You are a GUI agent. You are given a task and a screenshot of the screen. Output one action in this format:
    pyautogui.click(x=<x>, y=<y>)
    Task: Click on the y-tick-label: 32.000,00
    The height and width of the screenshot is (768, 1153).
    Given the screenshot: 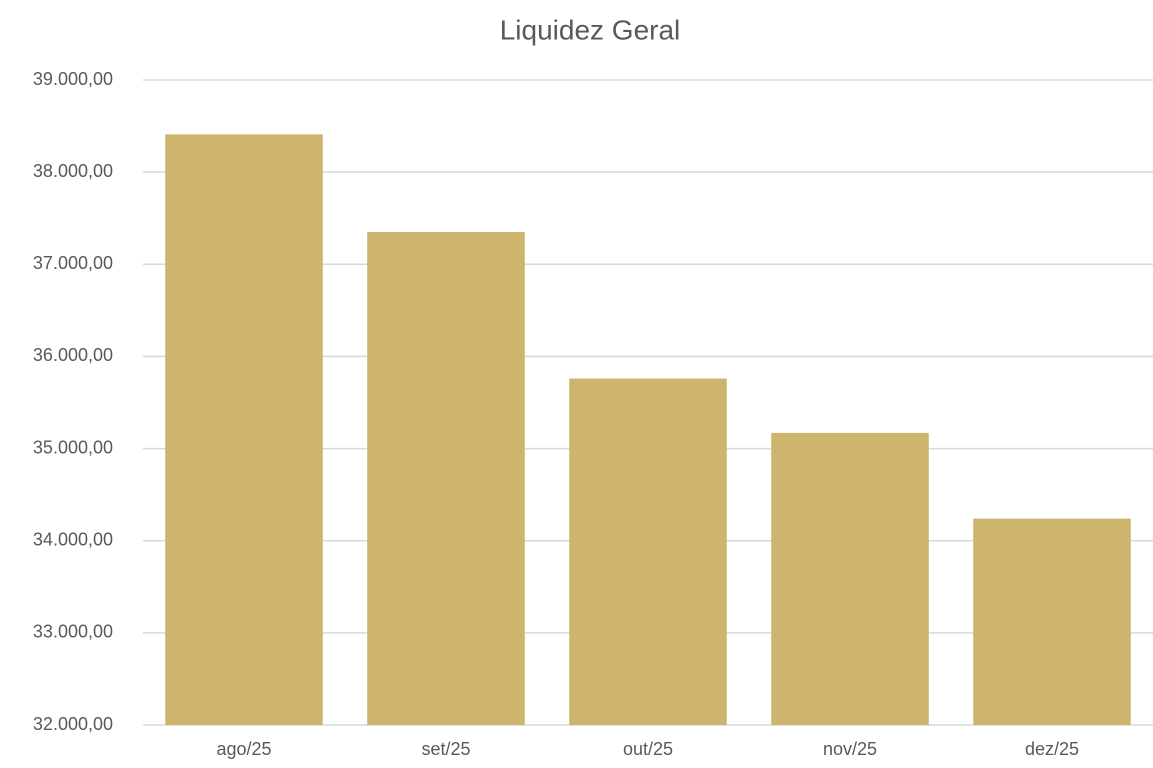 What is the action you would take?
    pyautogui.click(x=73, y=724)
    